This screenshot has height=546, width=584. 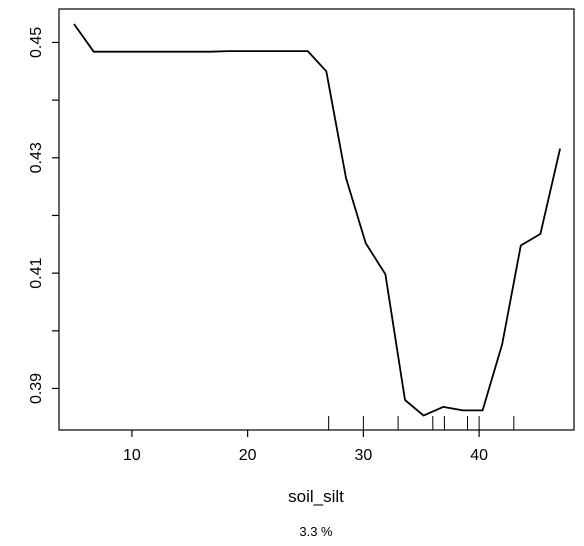 What do you see at coordinates (36, 388) in the screenshot?
I see `y-tick-label: 0.39` at bounding box center [36, 388].